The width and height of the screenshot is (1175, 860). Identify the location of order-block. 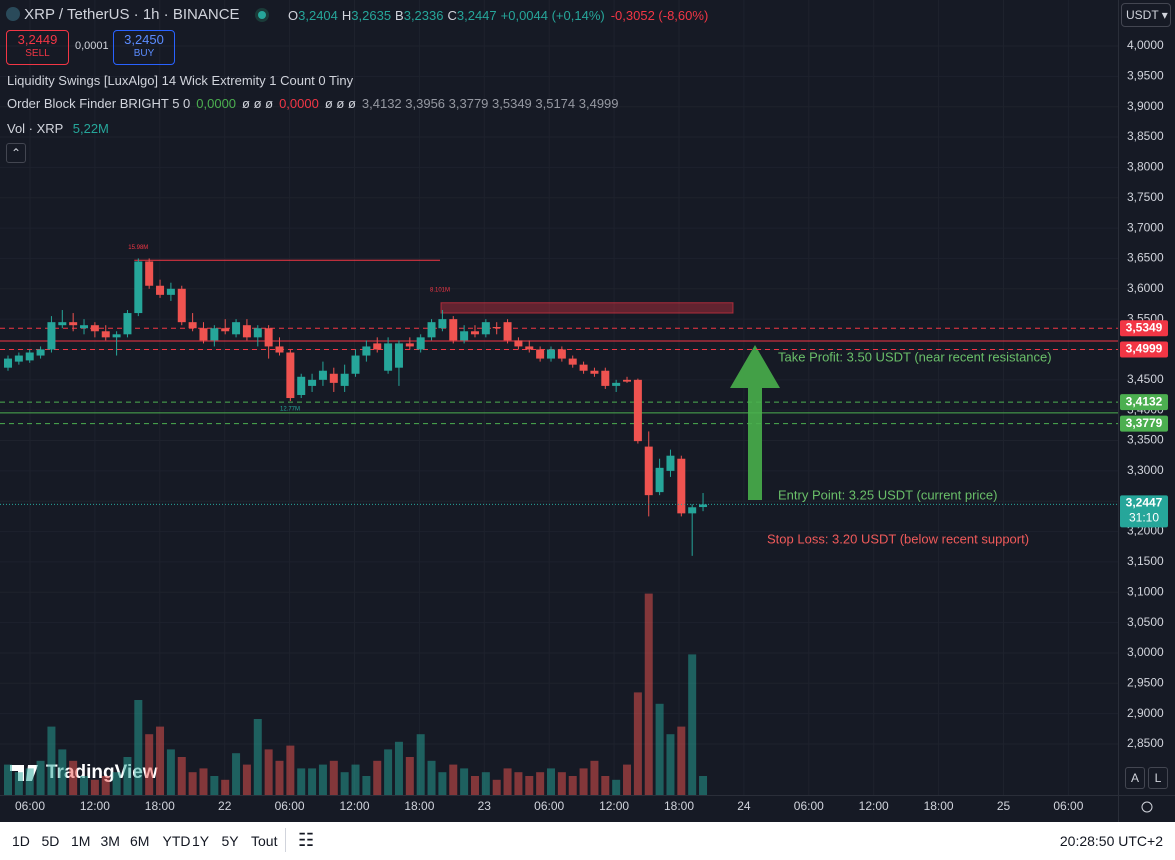
(587, 308).